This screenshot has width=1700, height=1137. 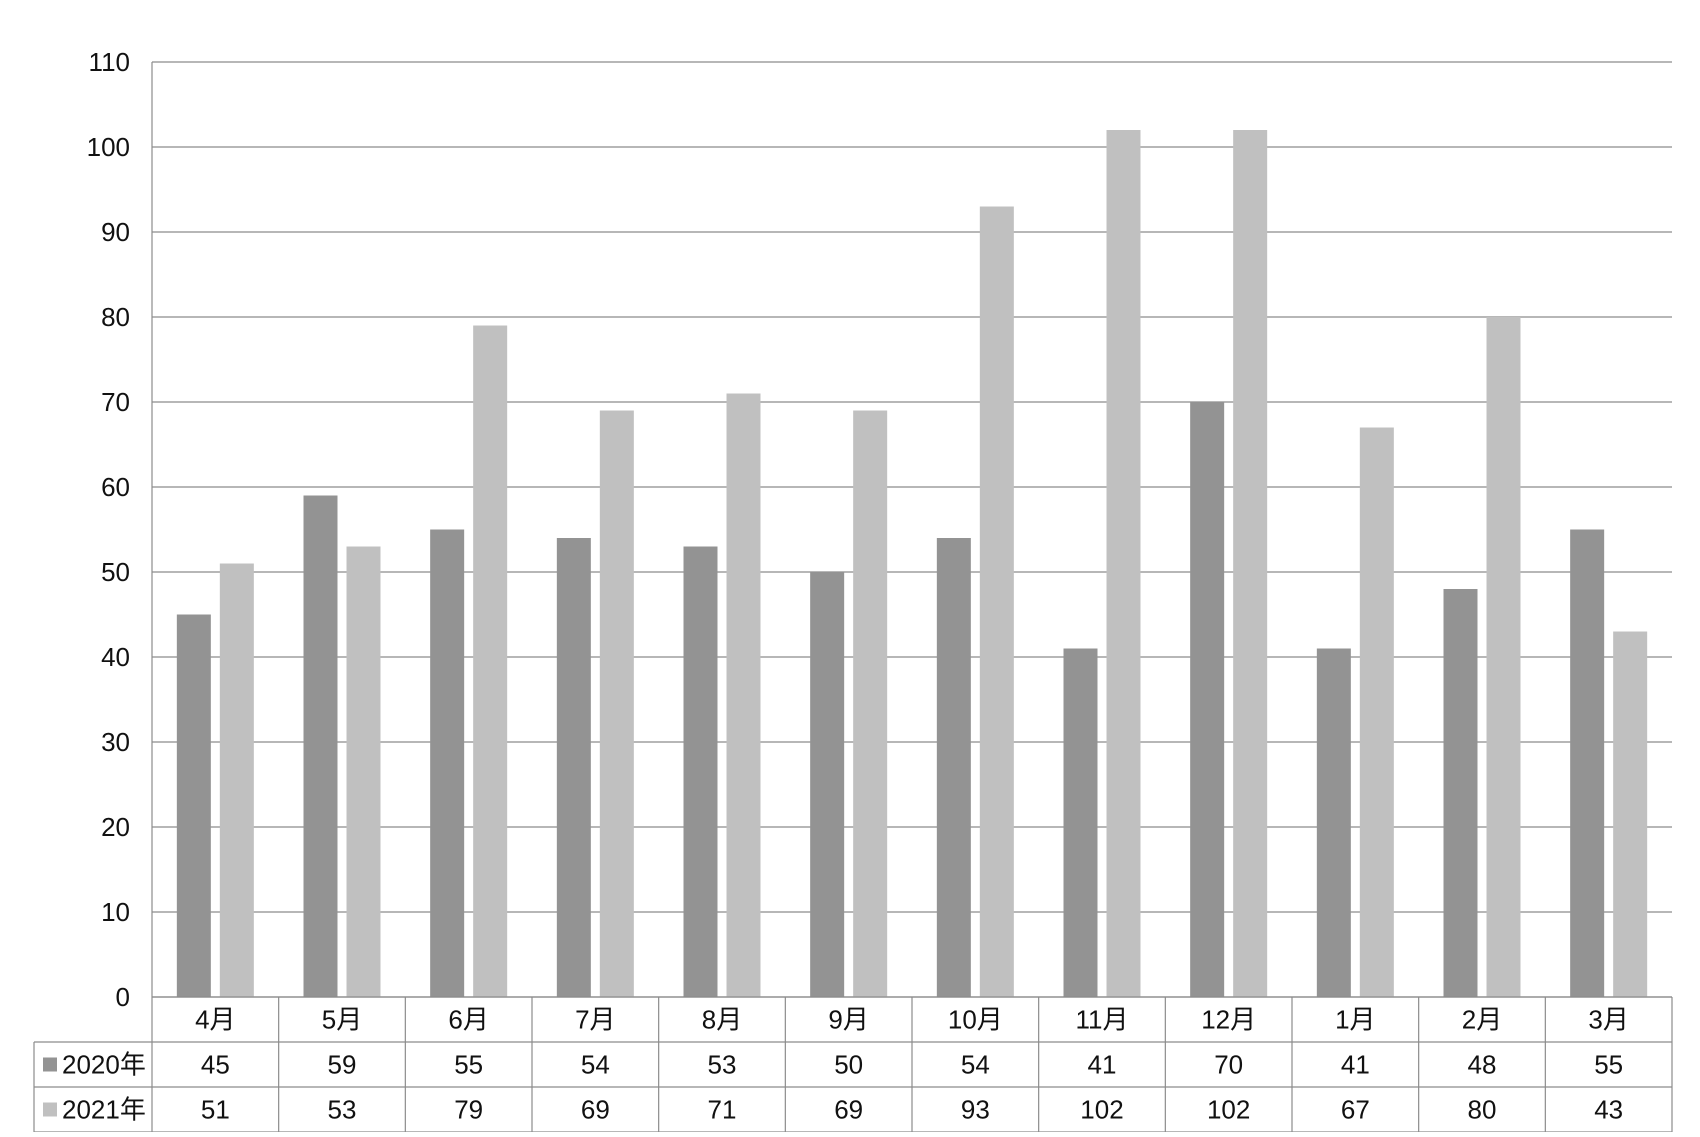 What do you see at coordinates (468, 1110) in the screenshot?
I see `table-value: 79` at bounding box center [468, 1110].